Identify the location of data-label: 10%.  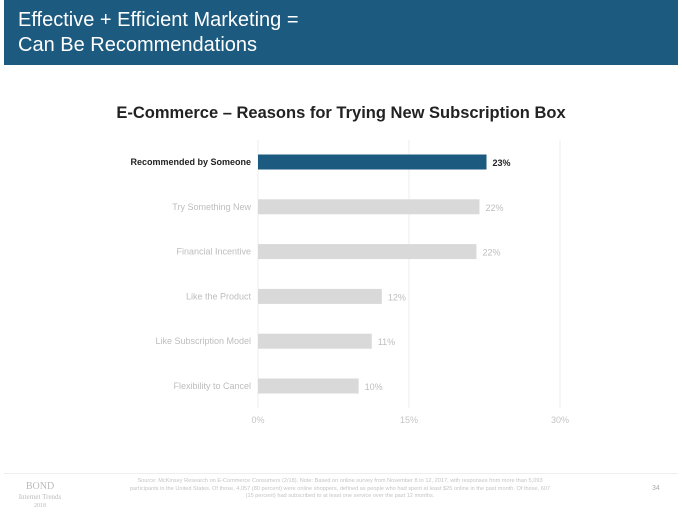
(374, 387).